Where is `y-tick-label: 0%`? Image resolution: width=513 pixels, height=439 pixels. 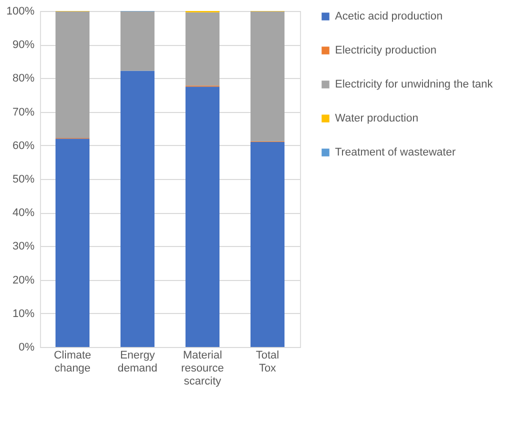 y-tick-label: 0% is located at coordinates (26, 348).